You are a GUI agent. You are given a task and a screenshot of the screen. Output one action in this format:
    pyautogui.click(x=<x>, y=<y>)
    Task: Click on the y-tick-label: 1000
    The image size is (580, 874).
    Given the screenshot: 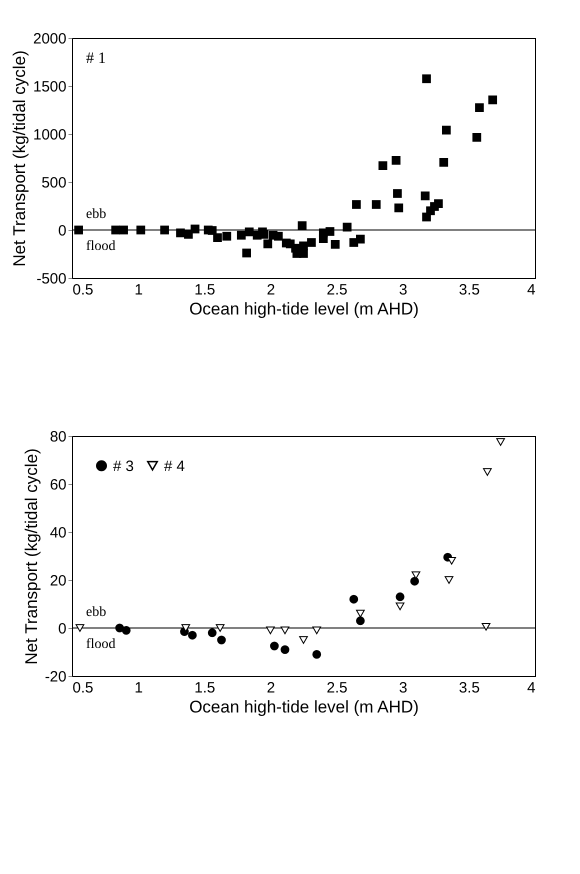 What is the action you would take?
    pyautogui.click(x=49, y=135)
    